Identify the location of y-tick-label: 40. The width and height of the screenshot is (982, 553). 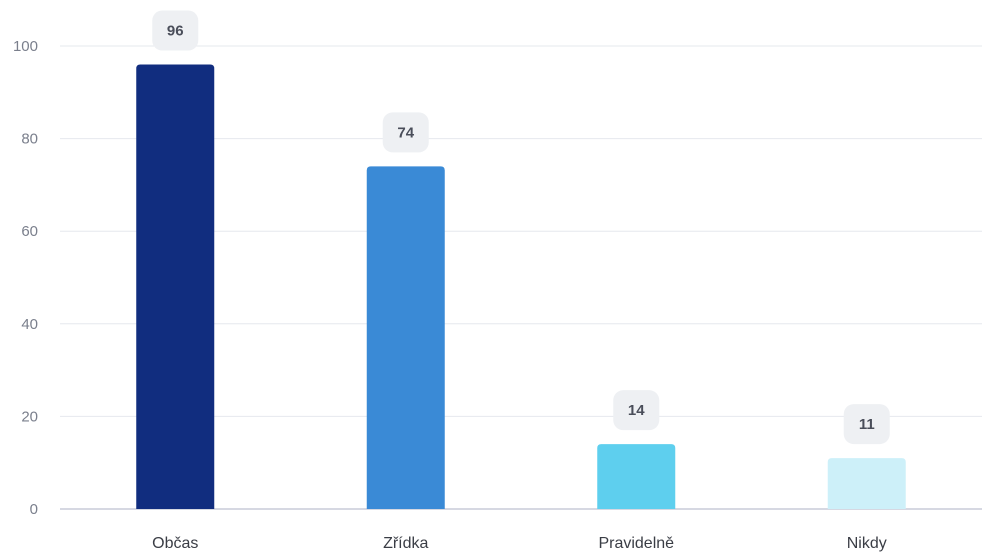
(29, 324).